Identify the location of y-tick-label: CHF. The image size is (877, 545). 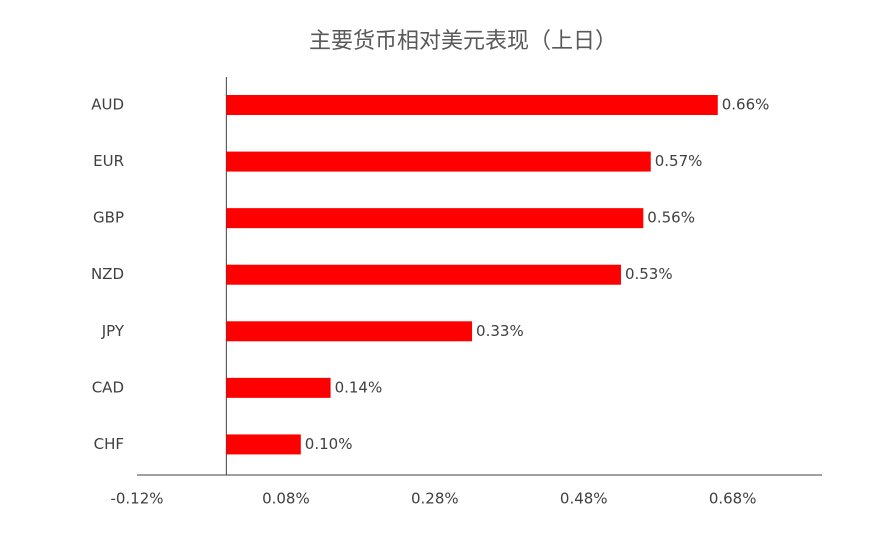
(109, 444).